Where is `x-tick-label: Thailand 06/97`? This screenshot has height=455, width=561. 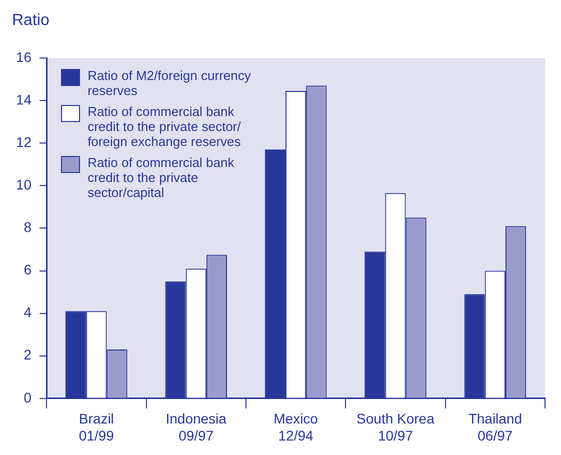 x-tick-label: Thailand 06/97 is located at coordinates (495, 427).